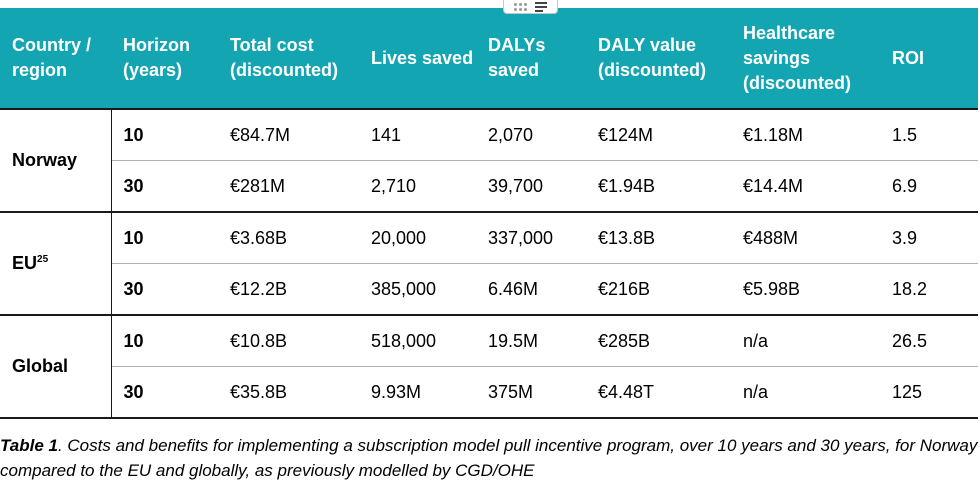  What do you see at coordinates (29, 445) in the screenshot?
I see `caption-label: Table 1` at bounding box center [29, 445].